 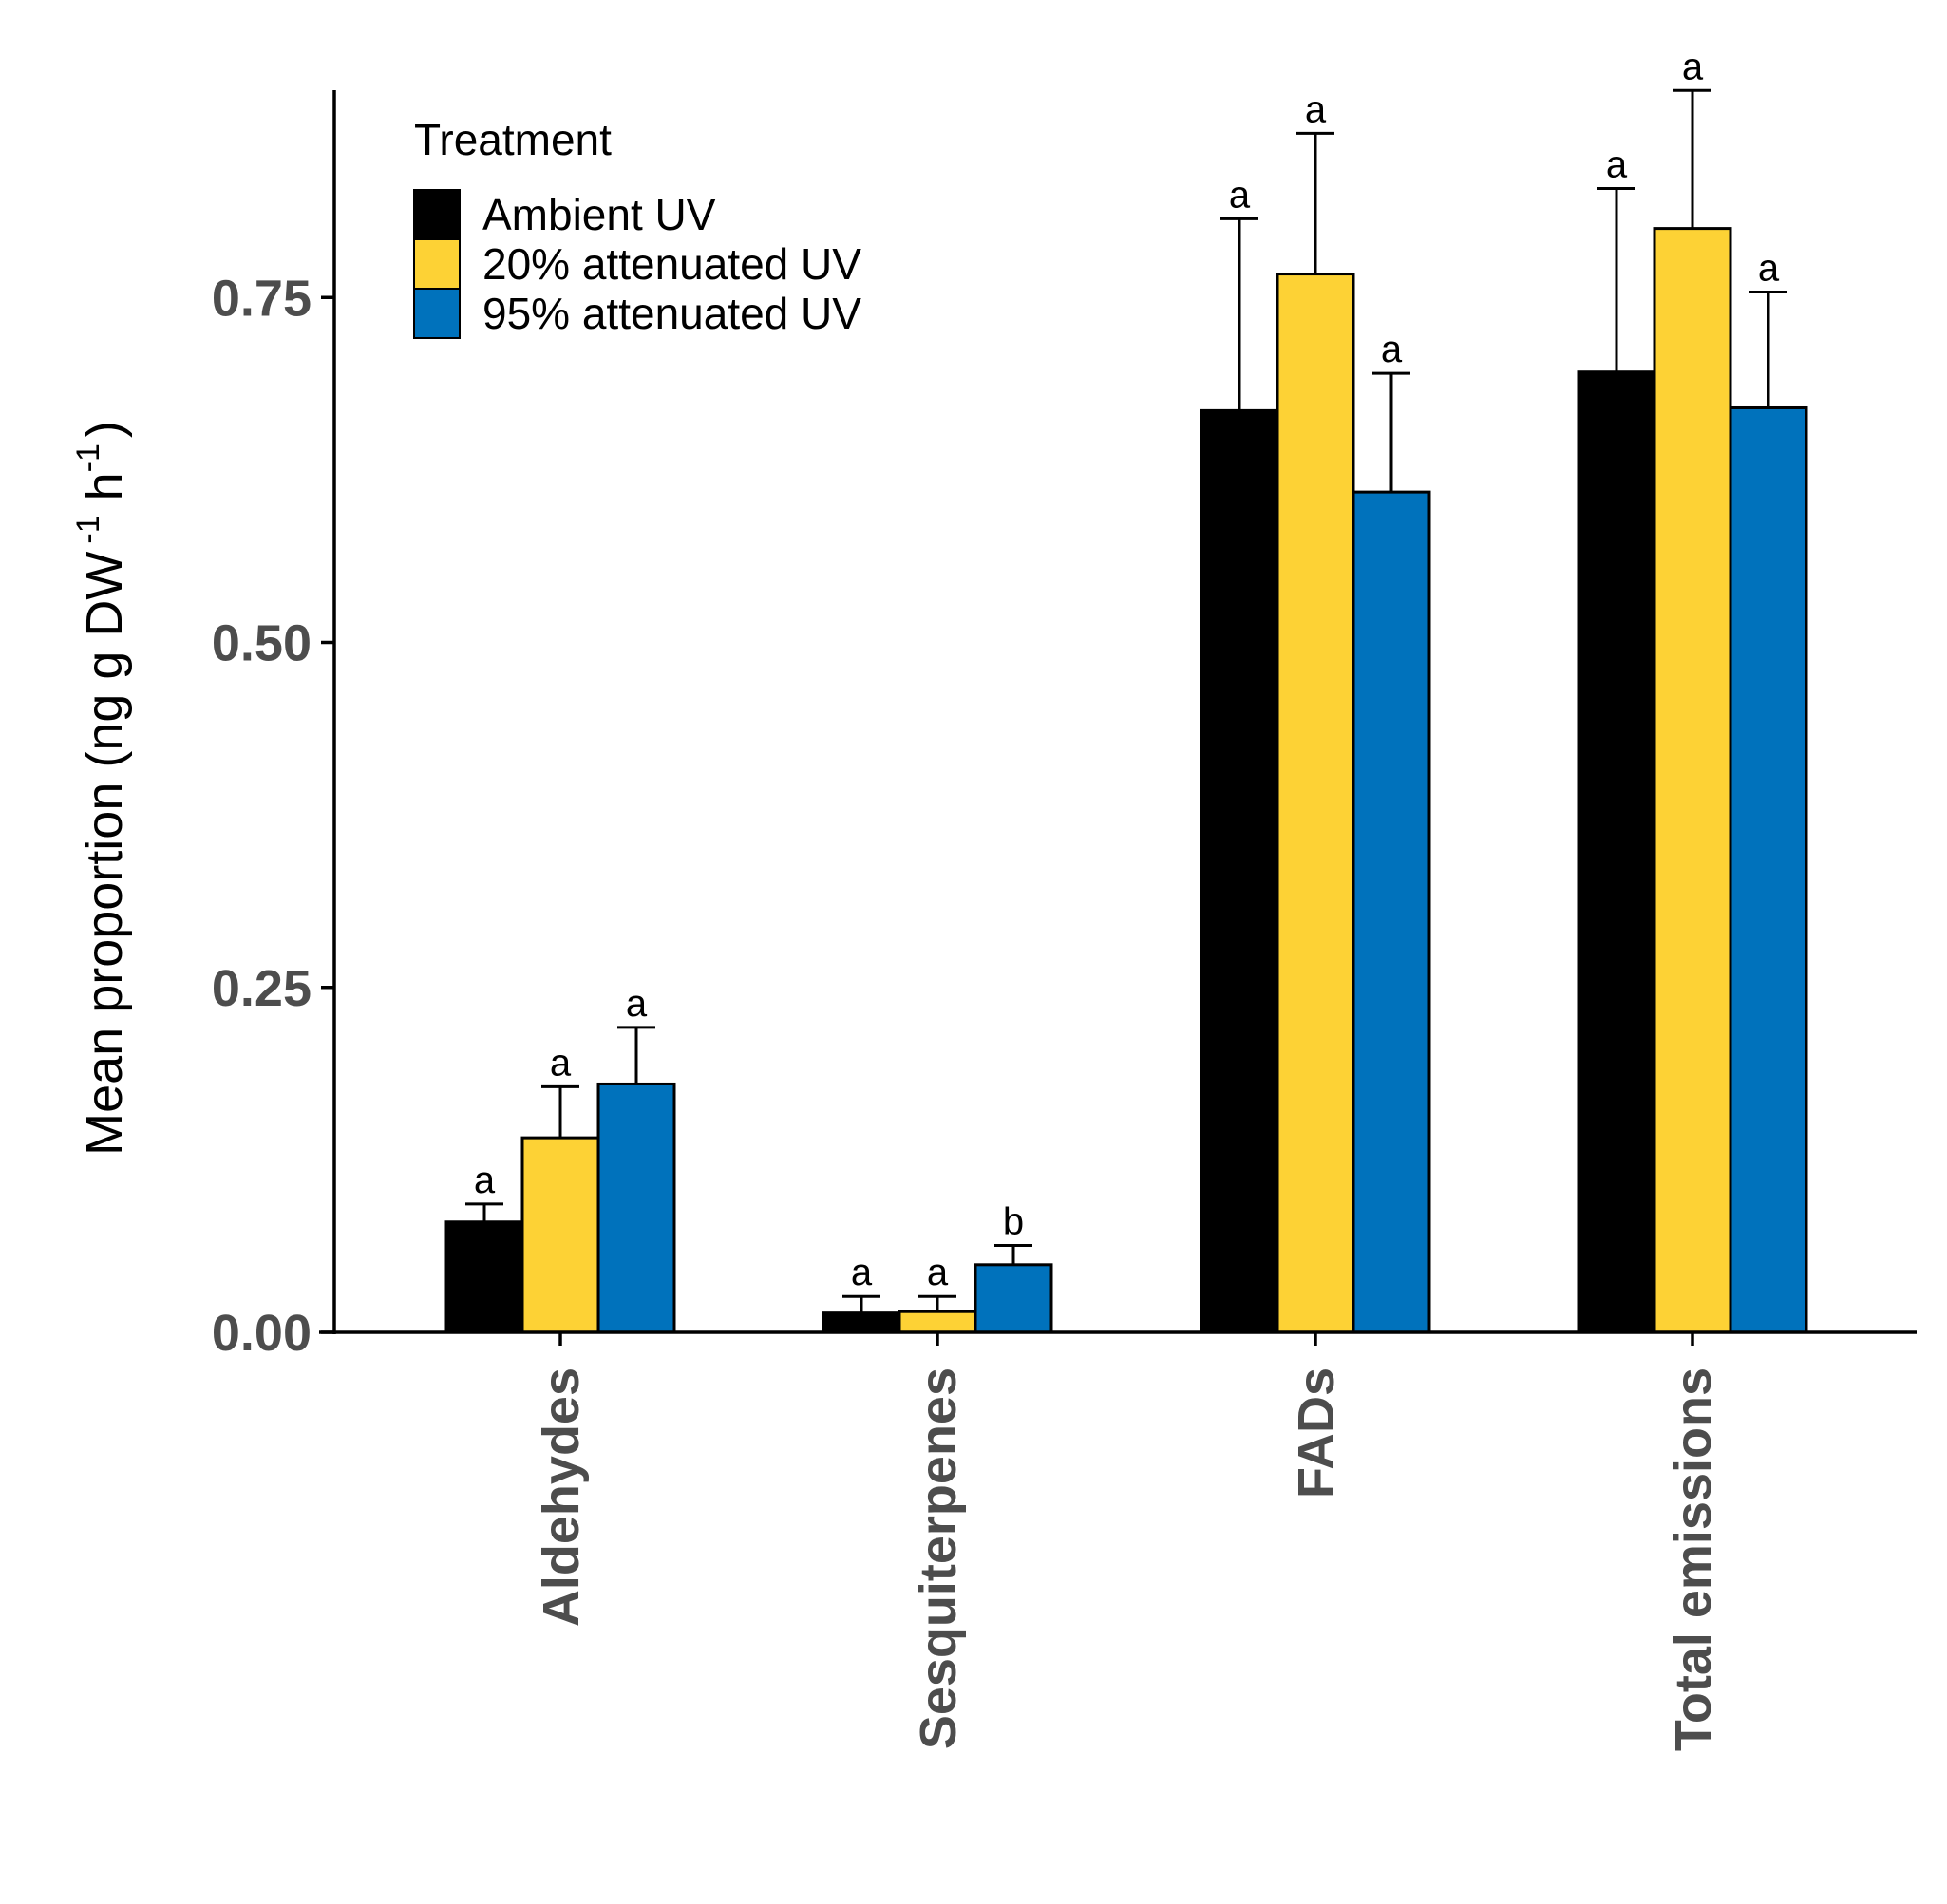 What do you see at coordinates (104, 493) in the screenshot?
I see `y-axis-title-h: h` at bounding box center [104, 493].